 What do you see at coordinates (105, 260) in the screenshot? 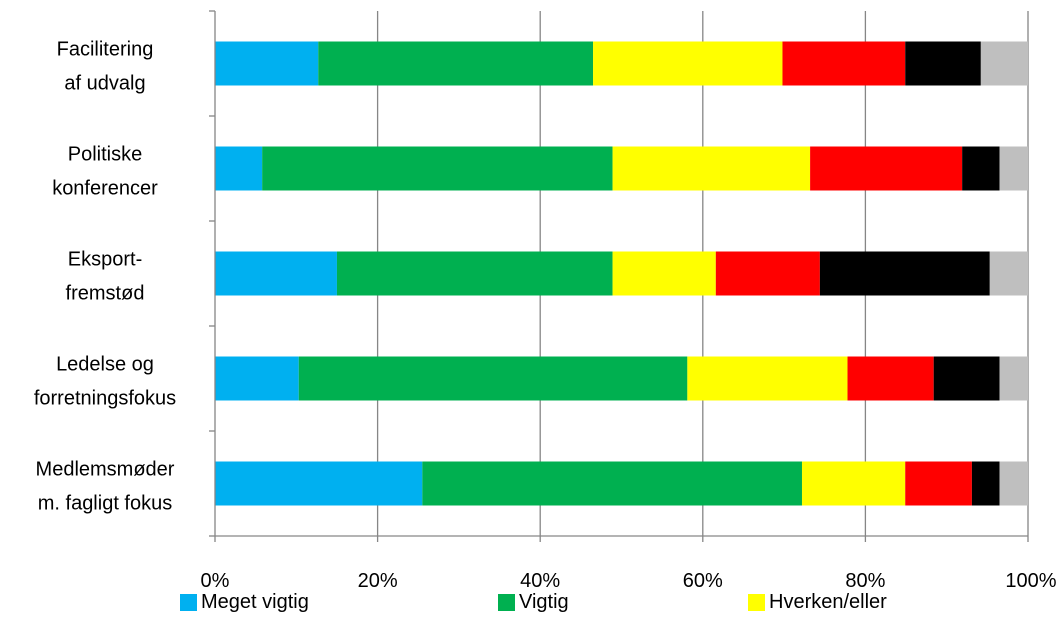
I see `category-label-line: Eksport-` at bounding box center [105, 260].